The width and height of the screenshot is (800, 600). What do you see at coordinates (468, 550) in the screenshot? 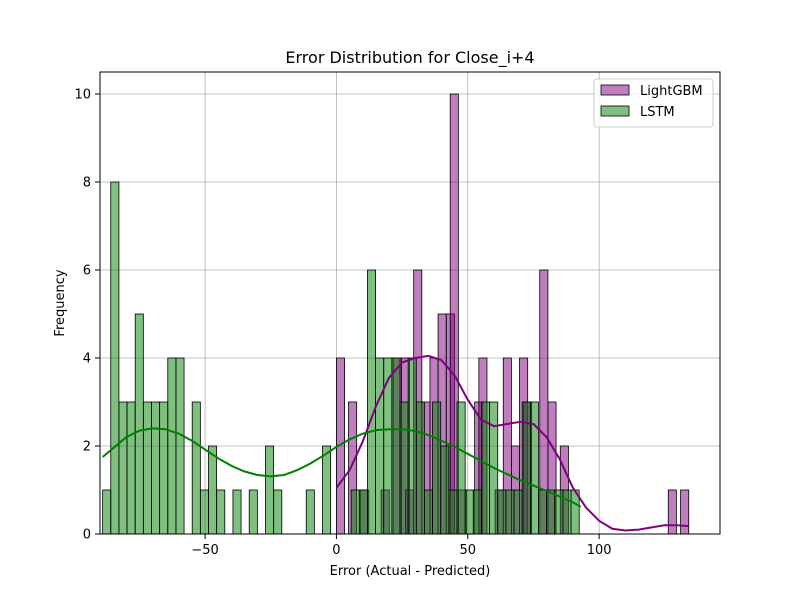
I see `x-tick-label: 50` at bounding box center [468, 550].